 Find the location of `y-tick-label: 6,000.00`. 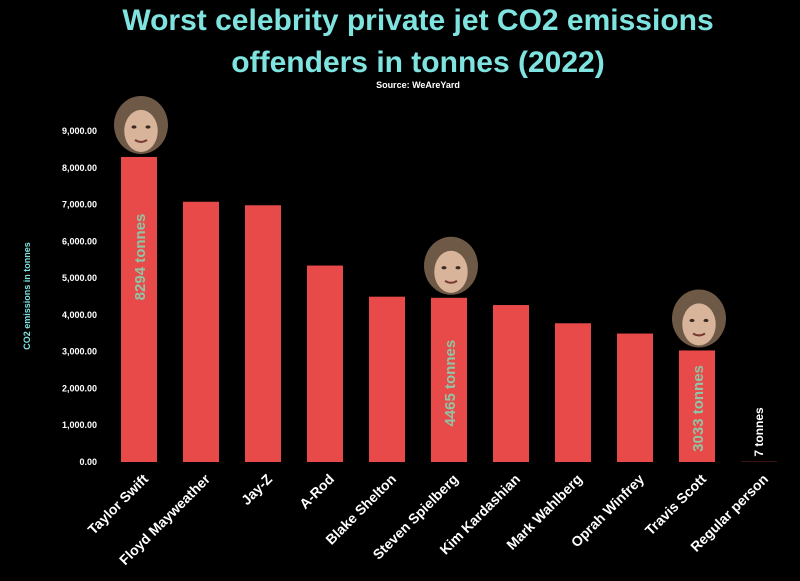

y-tick-label: 6,000.00 is located at coordinates (79, 241).